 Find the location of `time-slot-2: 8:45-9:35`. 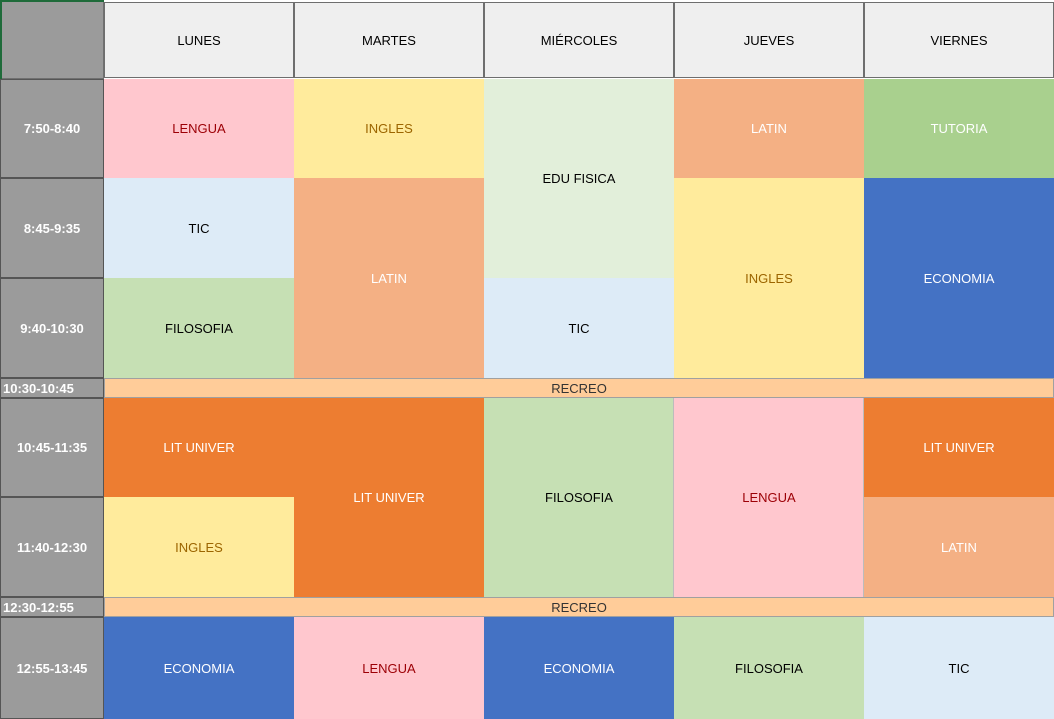

time-slot-2: 8:45-9:35 is located at coordinates (52, 228).